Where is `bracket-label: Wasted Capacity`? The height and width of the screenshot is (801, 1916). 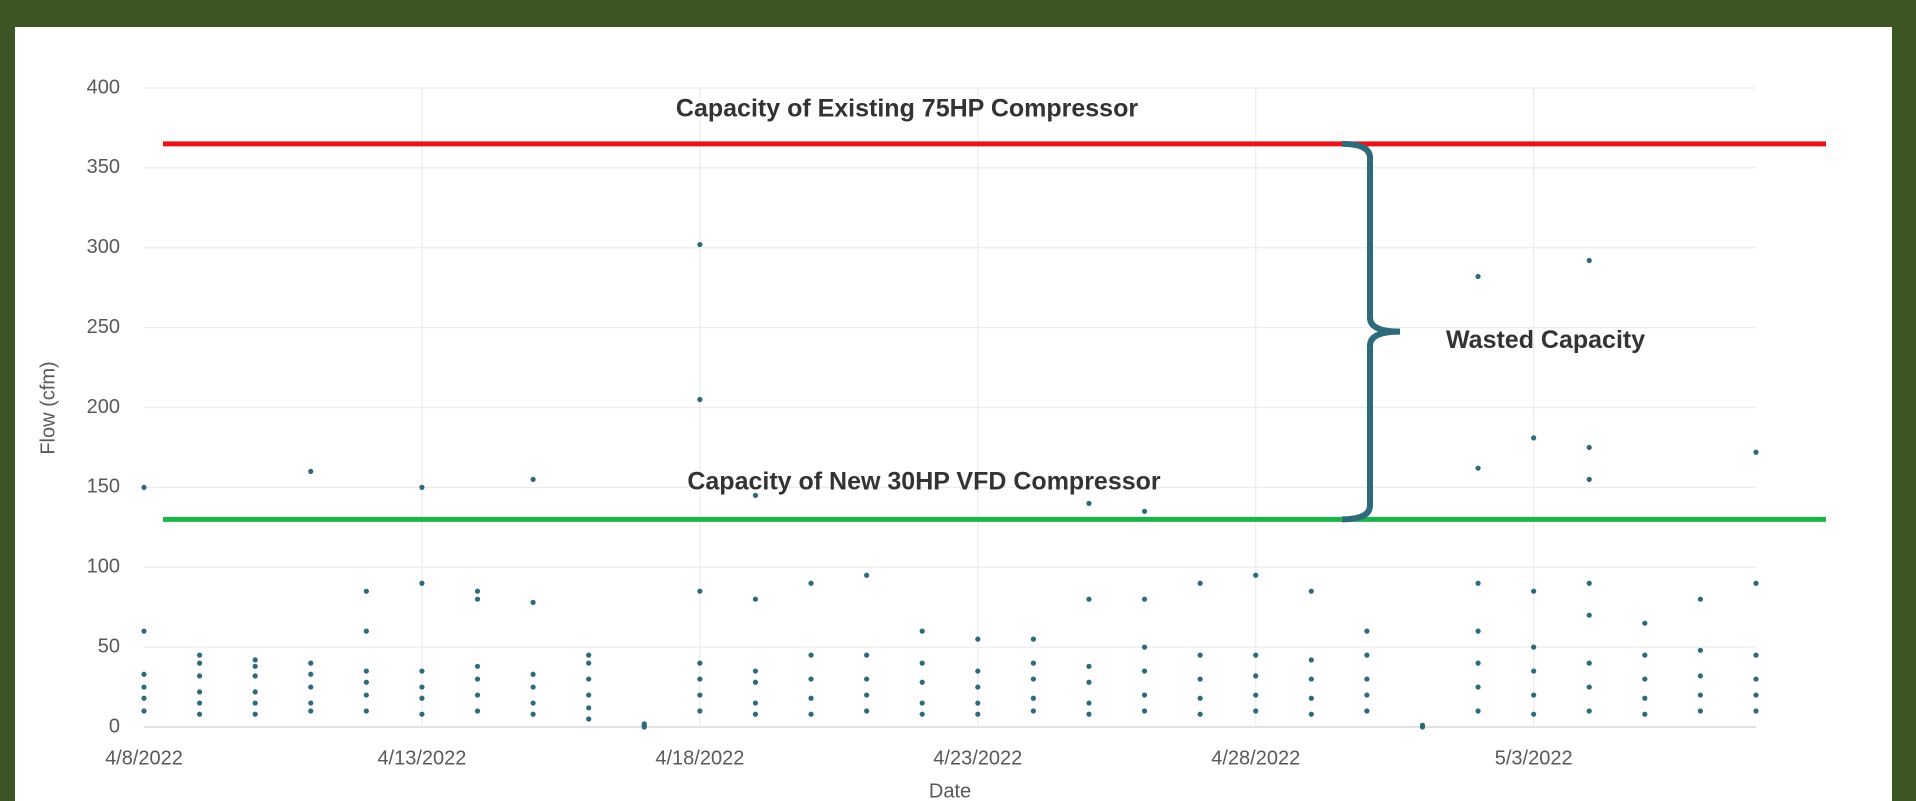 bracket-label: Wasted Capacity is located at coordinates (1545, 340).